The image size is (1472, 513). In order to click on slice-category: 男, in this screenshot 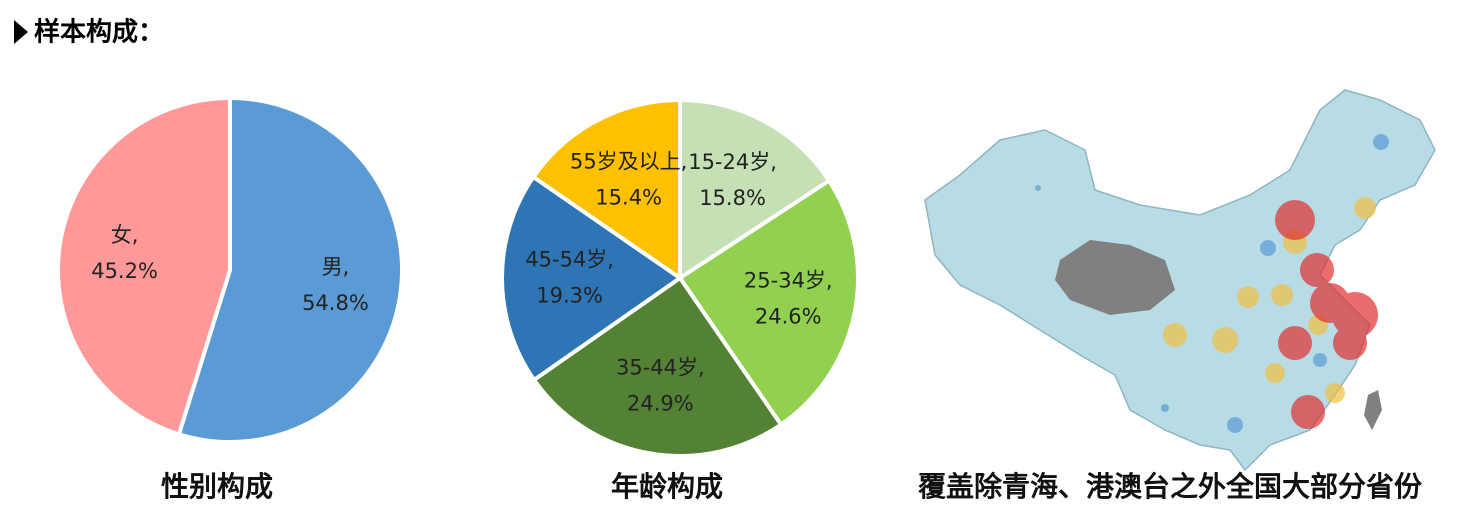, I will do `click(336, 267)`.